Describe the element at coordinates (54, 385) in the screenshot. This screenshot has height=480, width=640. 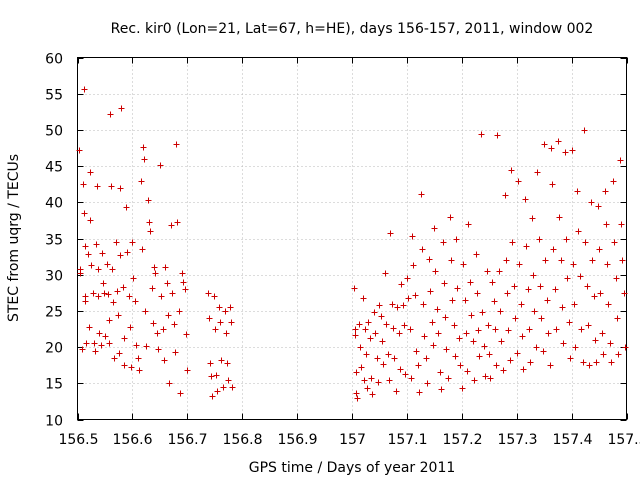
I see `y-tick-label: 15` at that location.